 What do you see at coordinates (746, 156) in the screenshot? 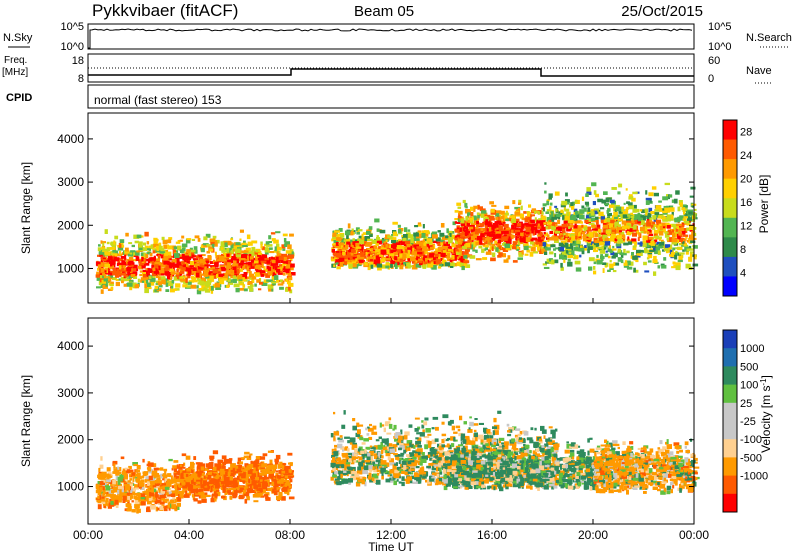
I see `colorbar-tick-label: 24` at bounding box center [746, 156].